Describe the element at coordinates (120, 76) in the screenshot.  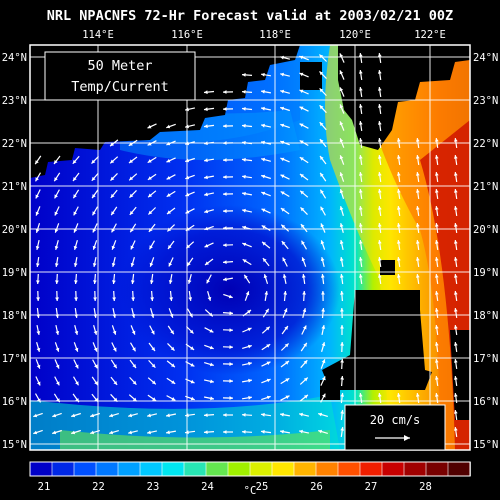
I see `field-label-box: 50 Meter Temp/Current` at that location.